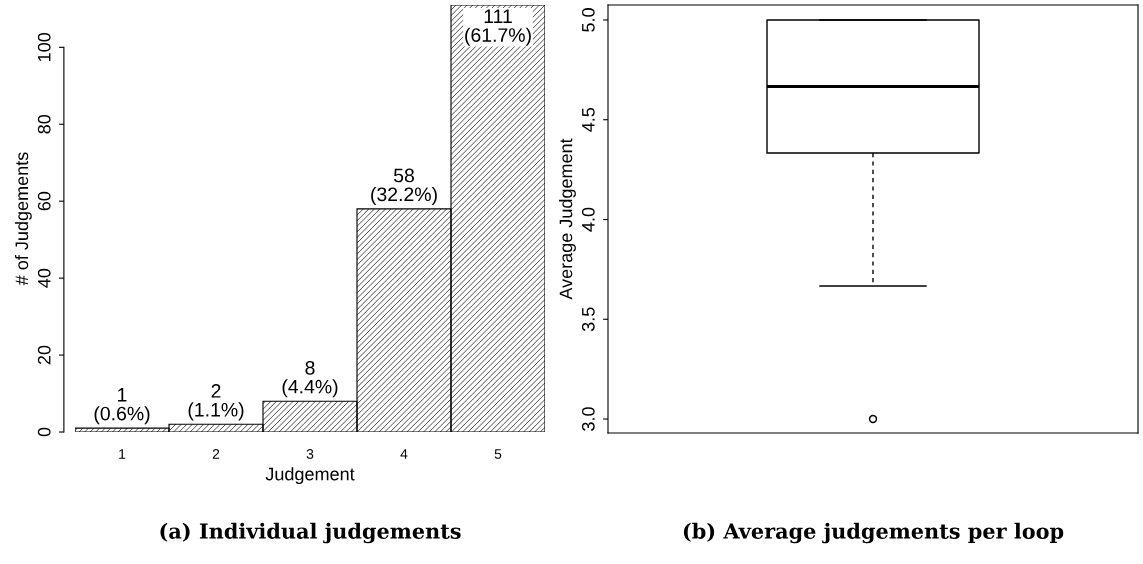 This screenshot has height=564, width=1143. I want to click on y-axis-title: Average Judgement, so click(567, 219).